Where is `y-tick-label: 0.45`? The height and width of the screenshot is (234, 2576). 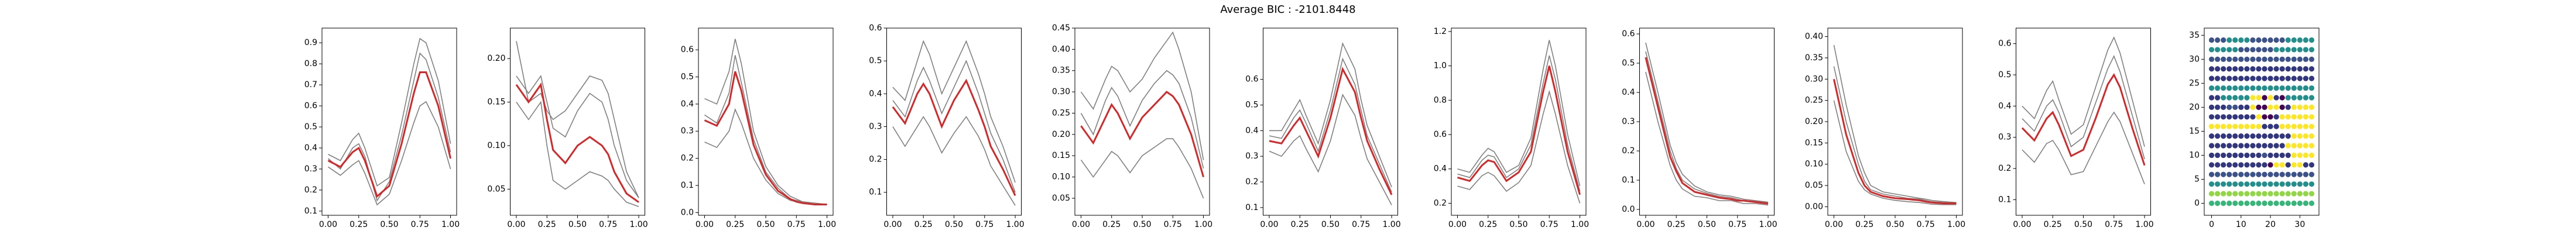
y-tick-label: 0.45 is located at coordinates (1061, 28).